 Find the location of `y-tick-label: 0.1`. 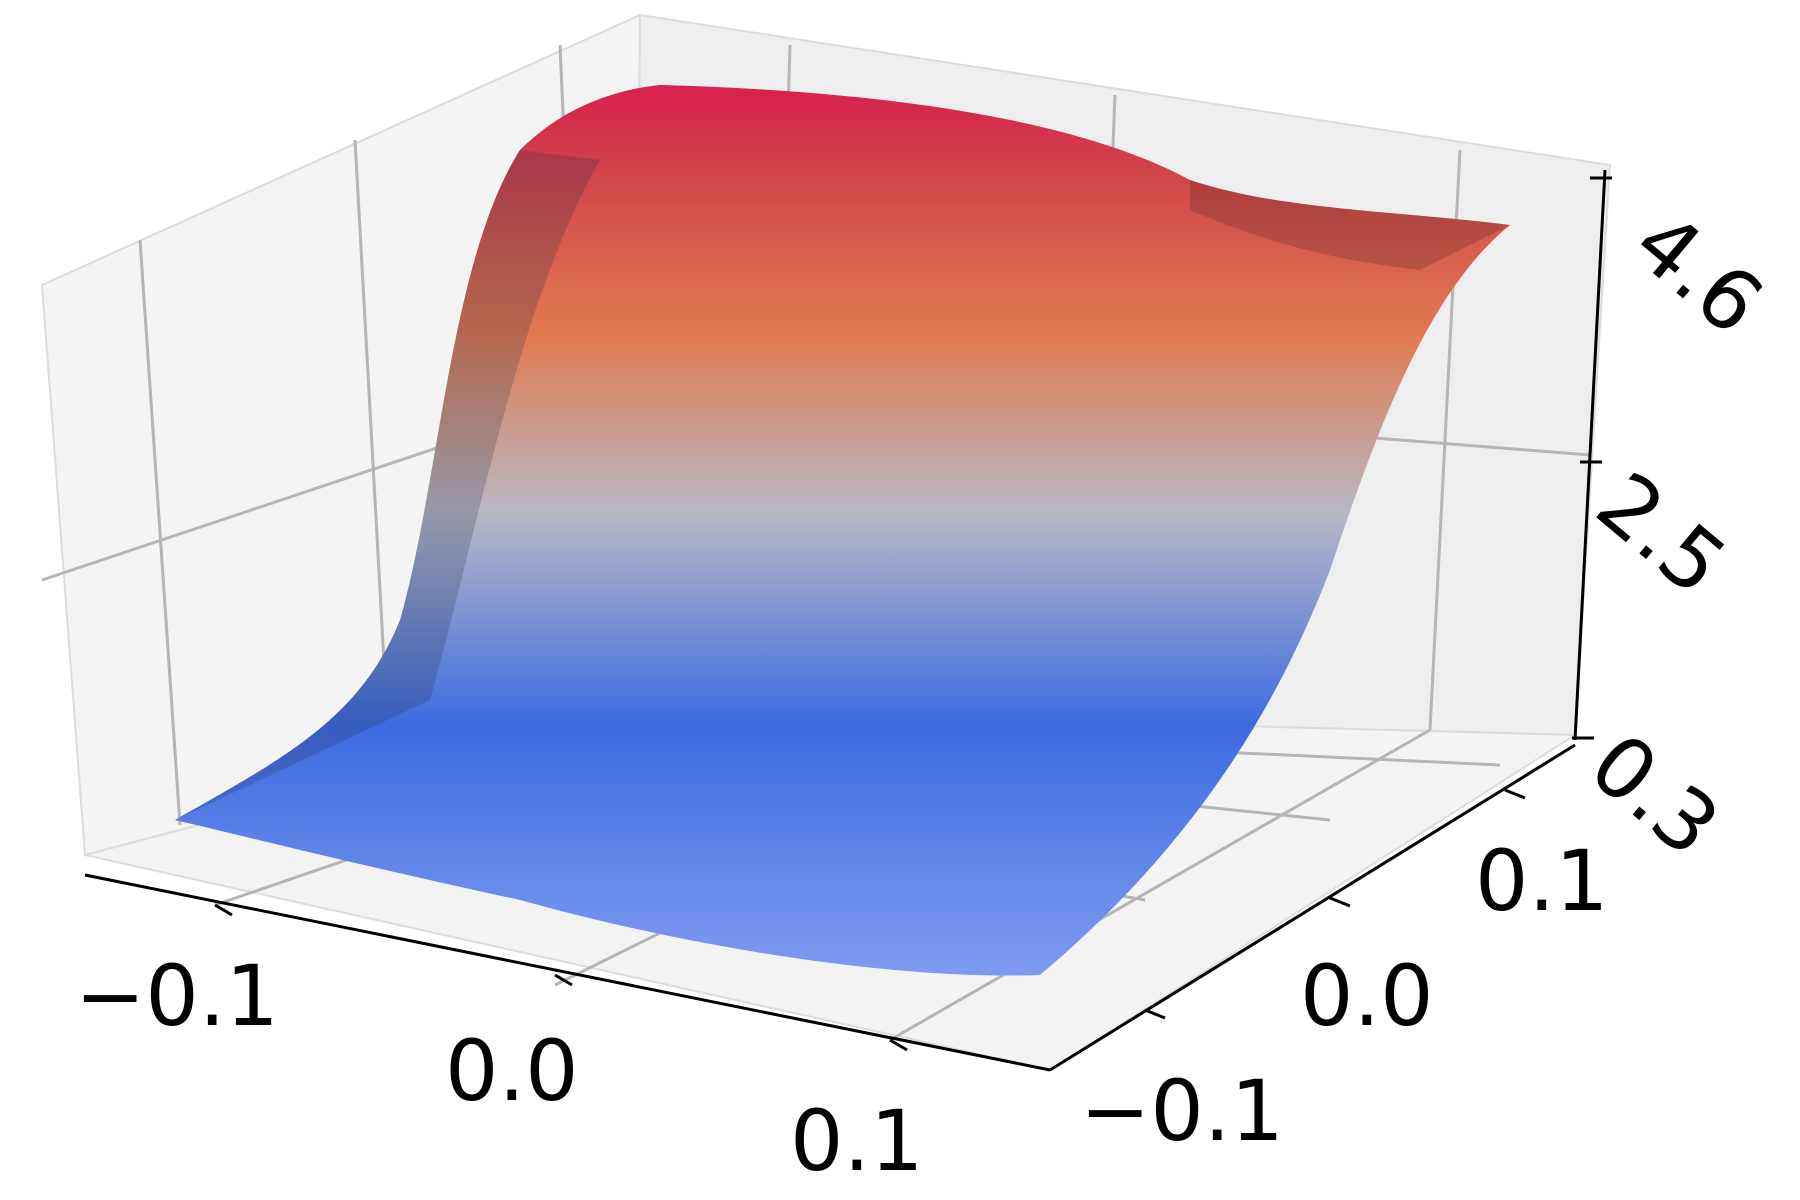

y-tick-label: 0.1 is located at coordinates (1542, 881).